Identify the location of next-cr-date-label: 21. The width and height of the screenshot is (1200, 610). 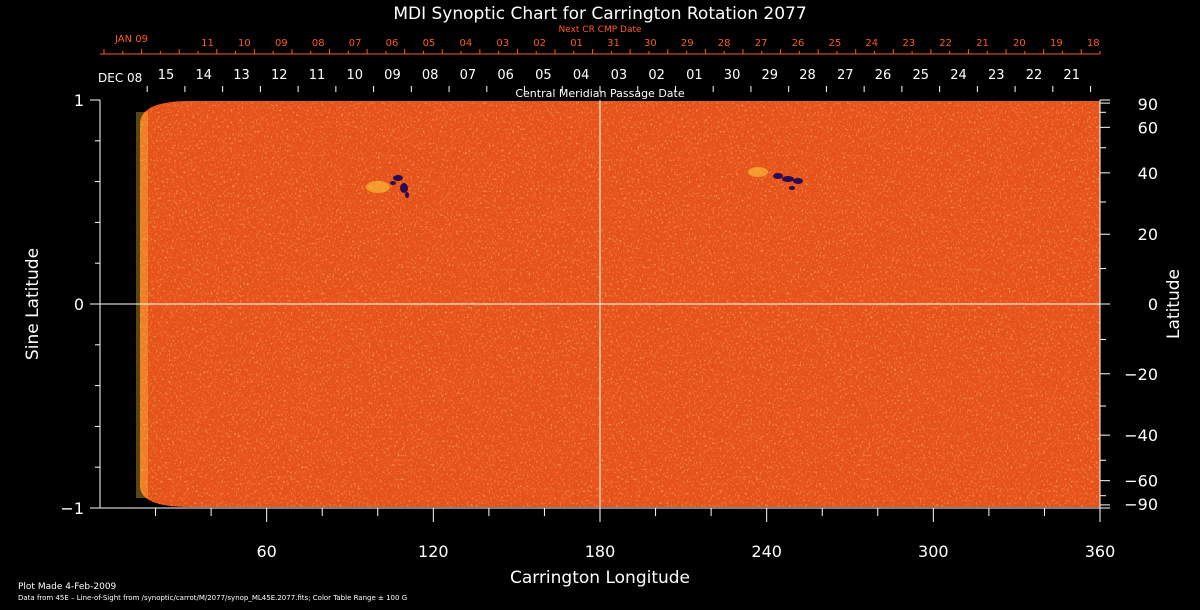
(982, 43).